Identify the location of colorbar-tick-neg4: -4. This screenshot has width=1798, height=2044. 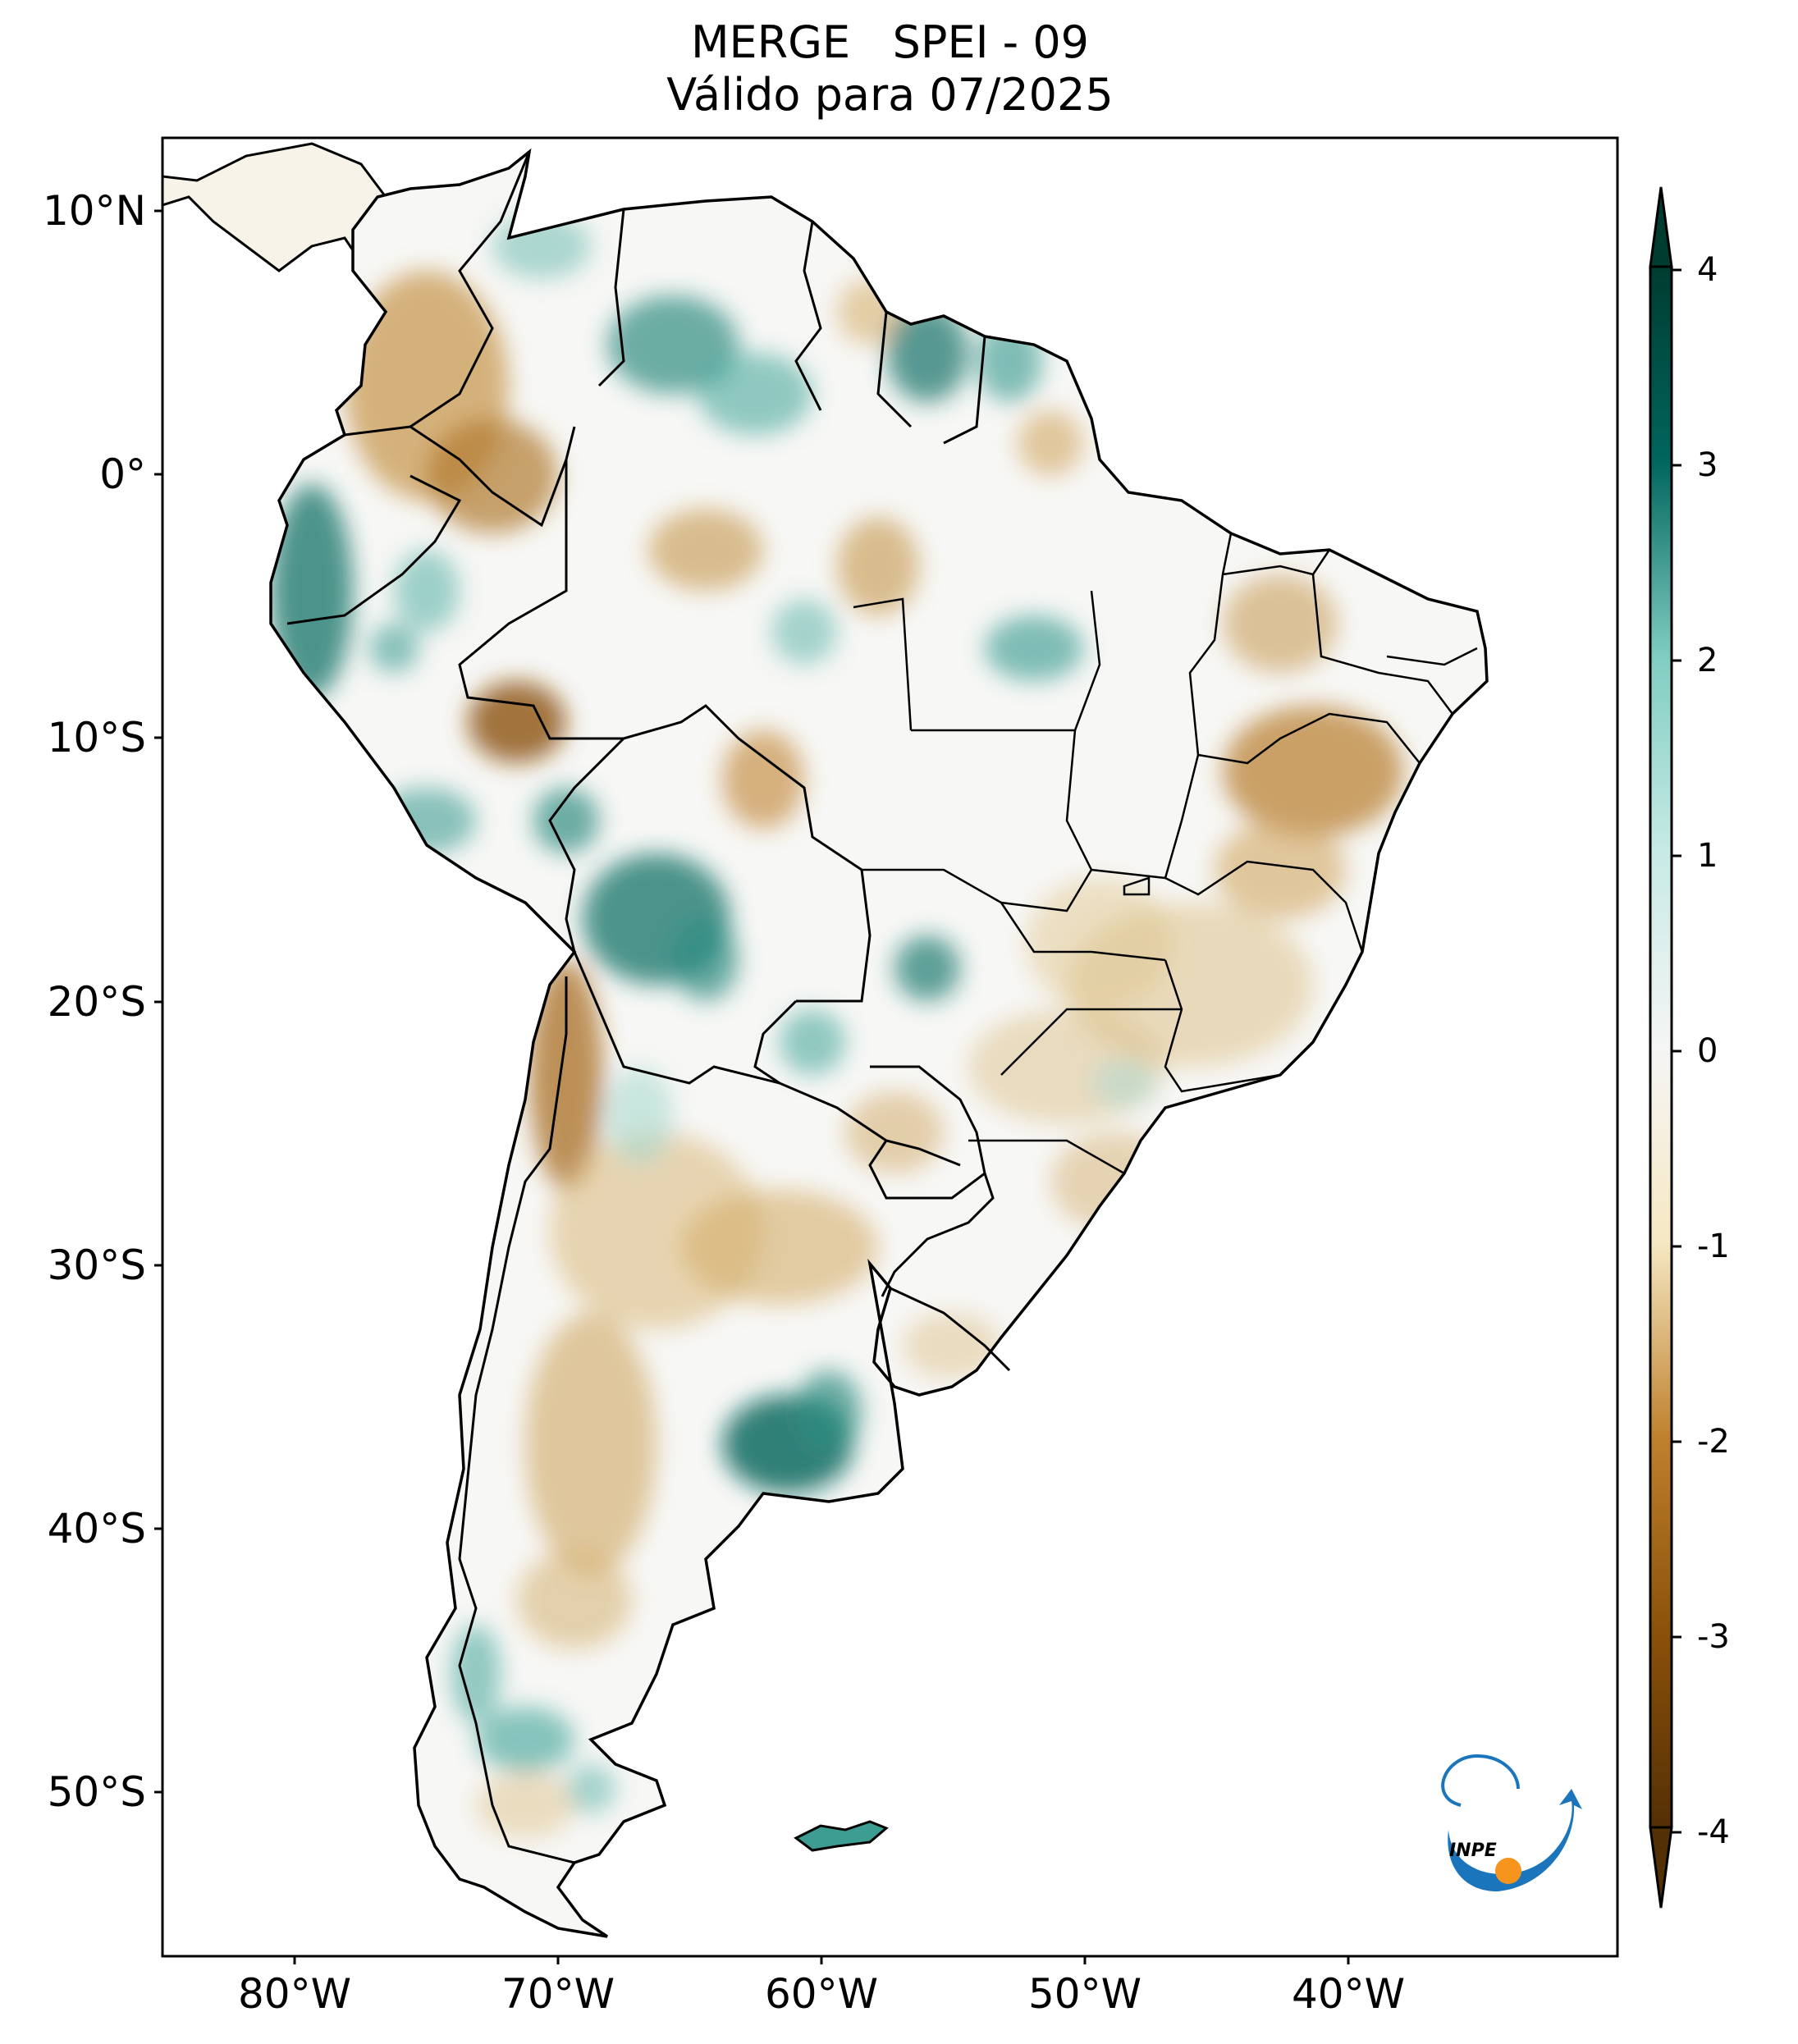
(1713, 1832).